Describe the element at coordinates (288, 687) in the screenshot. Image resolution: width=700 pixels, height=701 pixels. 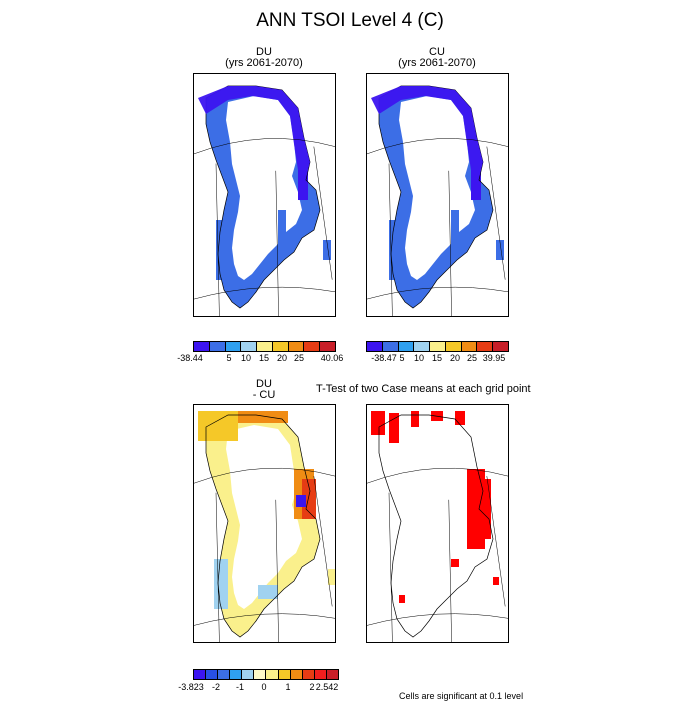
I see `diff-cbar-label-1: 1` at that location.